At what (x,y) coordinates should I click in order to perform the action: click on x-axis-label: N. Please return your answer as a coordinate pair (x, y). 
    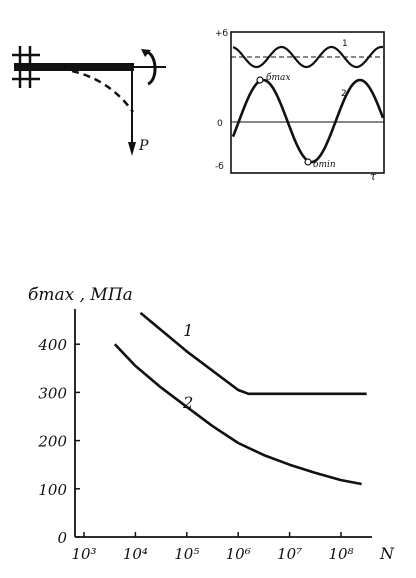
    Looking at the image, I should click on (387, 553).